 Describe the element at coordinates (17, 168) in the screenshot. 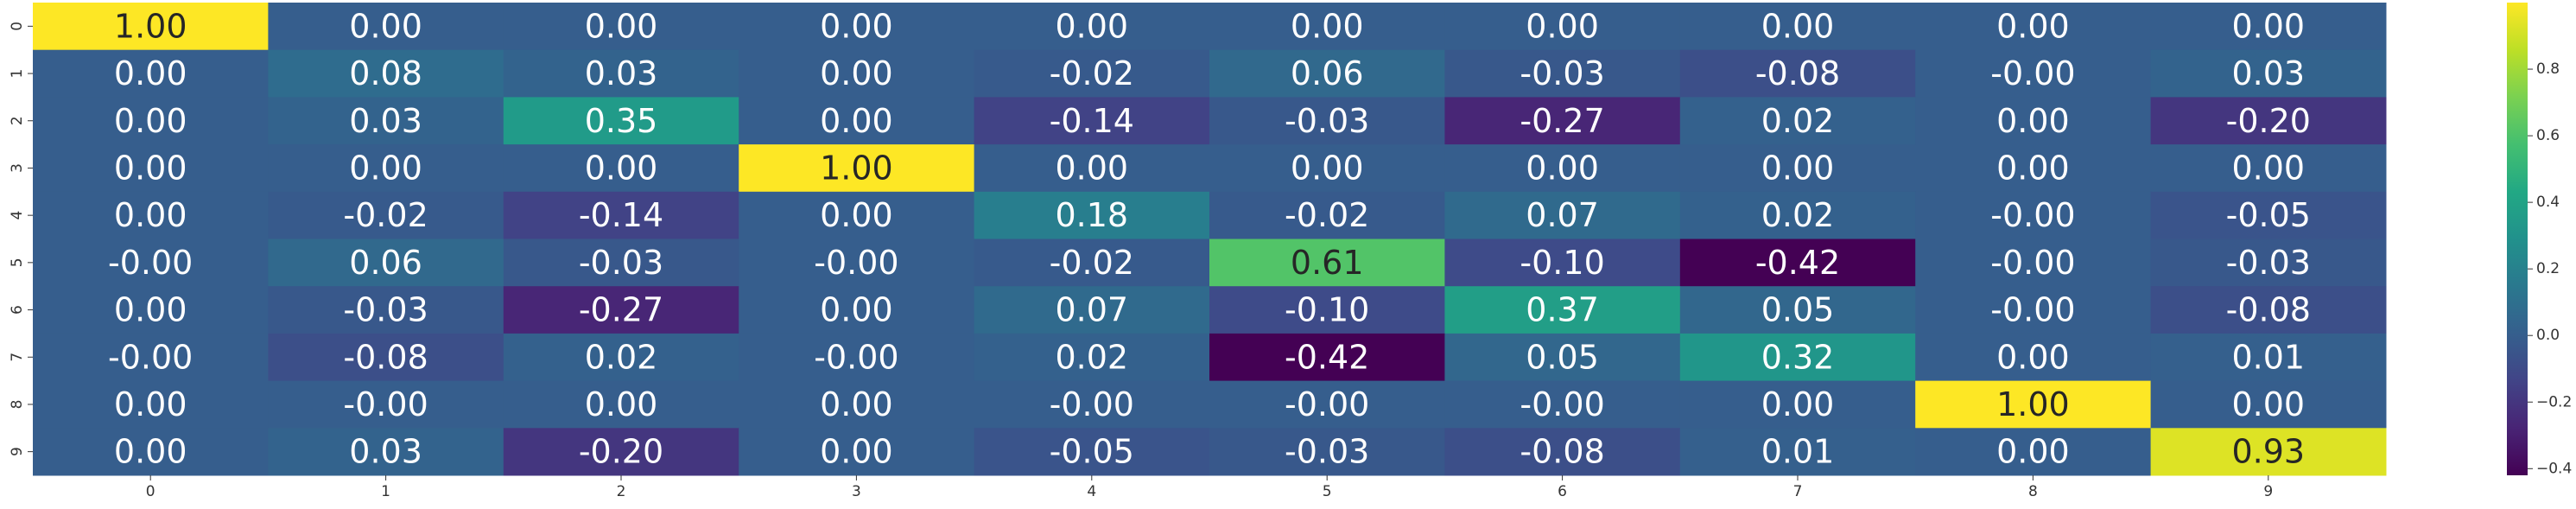

I see `y-tick-label-3: 3` at that location.